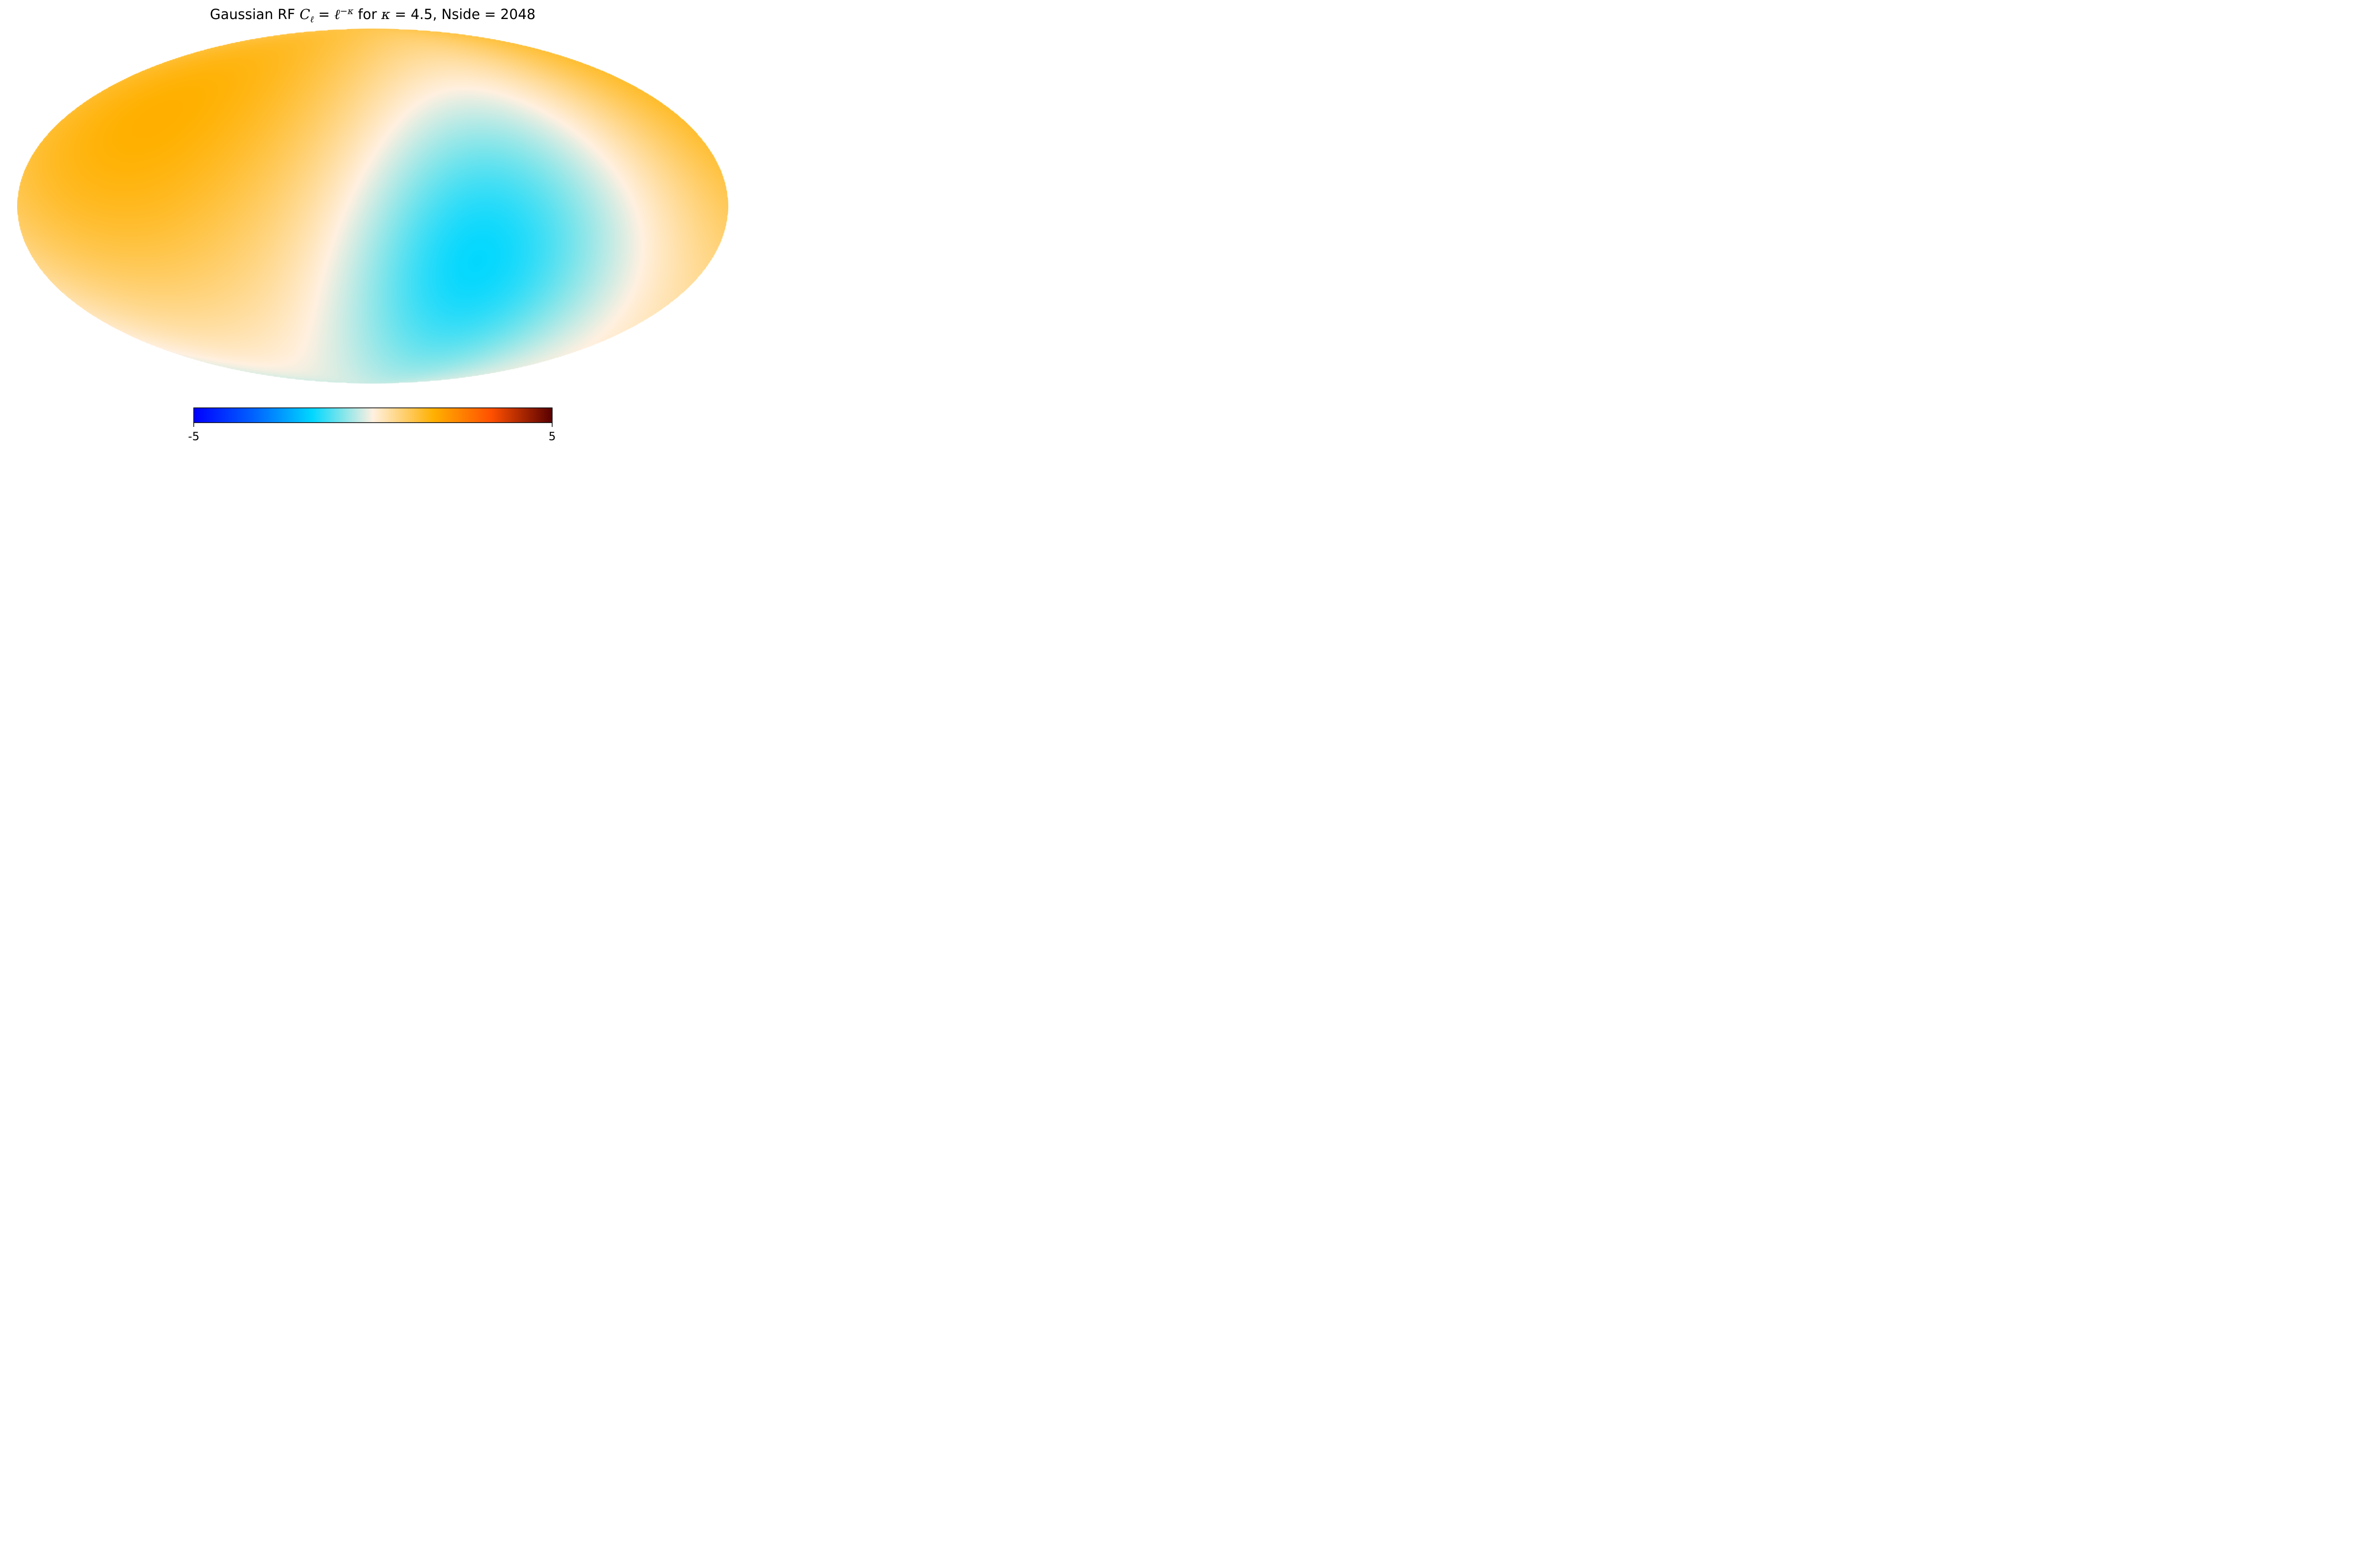  I want to click on chart-canvas, so click(372, 228).